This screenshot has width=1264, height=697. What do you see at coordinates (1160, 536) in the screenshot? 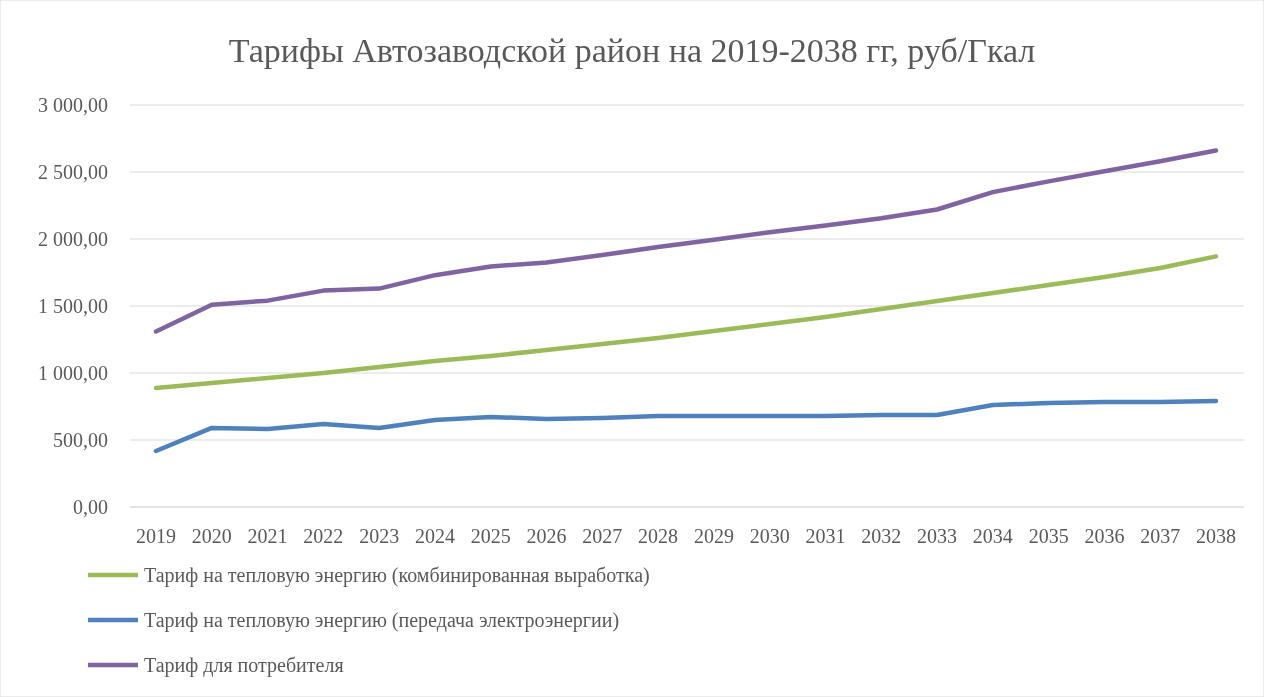
I see `x-tick-label: 2037` at bounding box center [1160, 536].